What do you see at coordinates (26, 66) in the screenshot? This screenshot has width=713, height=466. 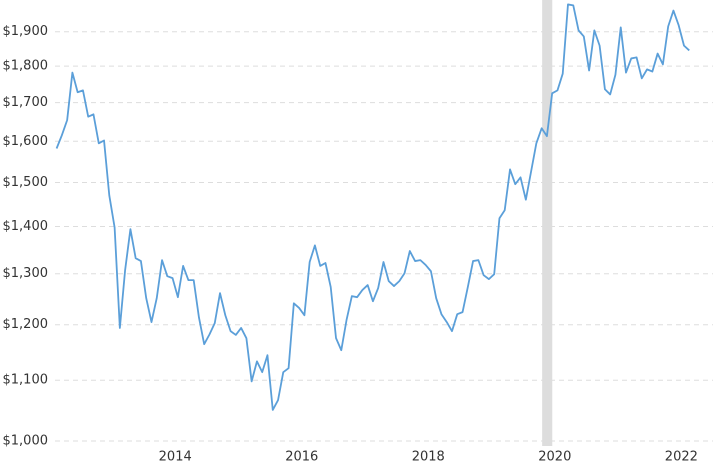 I see `y-tick-label: $1,800` at bounding box center [26, 66].